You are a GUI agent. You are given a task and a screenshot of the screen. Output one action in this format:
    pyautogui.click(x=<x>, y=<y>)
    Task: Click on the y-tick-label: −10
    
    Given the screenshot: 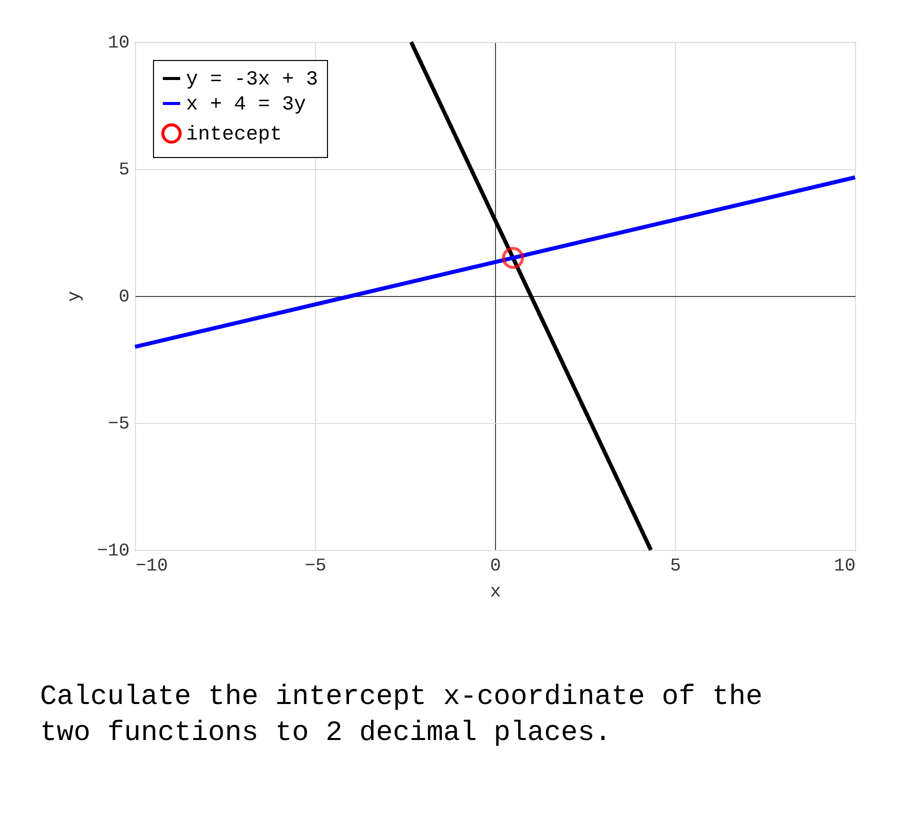 What is the action you would take?
    pyautogui.click(x=113, y=552)
    